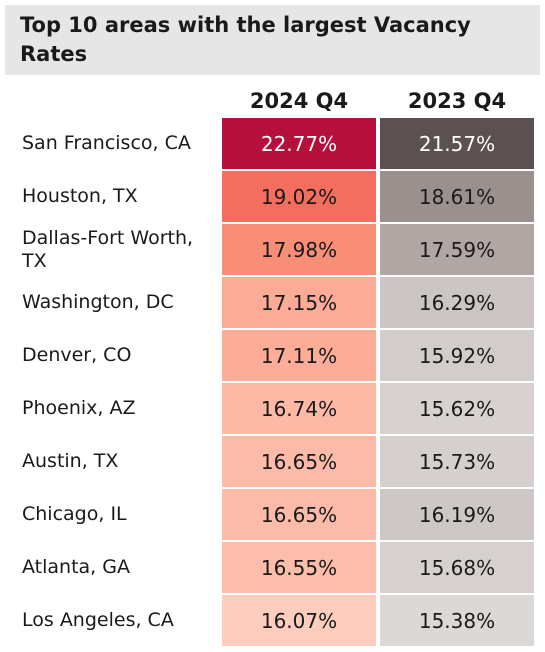 The width and height of the screenshot is (545, 652). I want to click on area-label: Austin, TX, so click(70, 461).